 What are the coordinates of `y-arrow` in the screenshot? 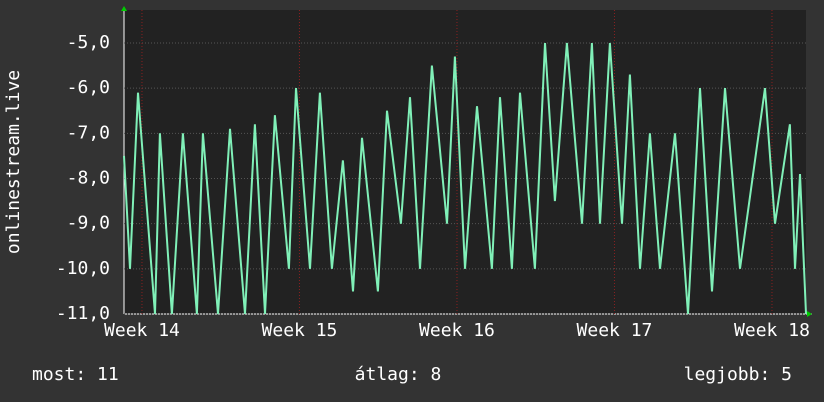 It's located at (124, 8).